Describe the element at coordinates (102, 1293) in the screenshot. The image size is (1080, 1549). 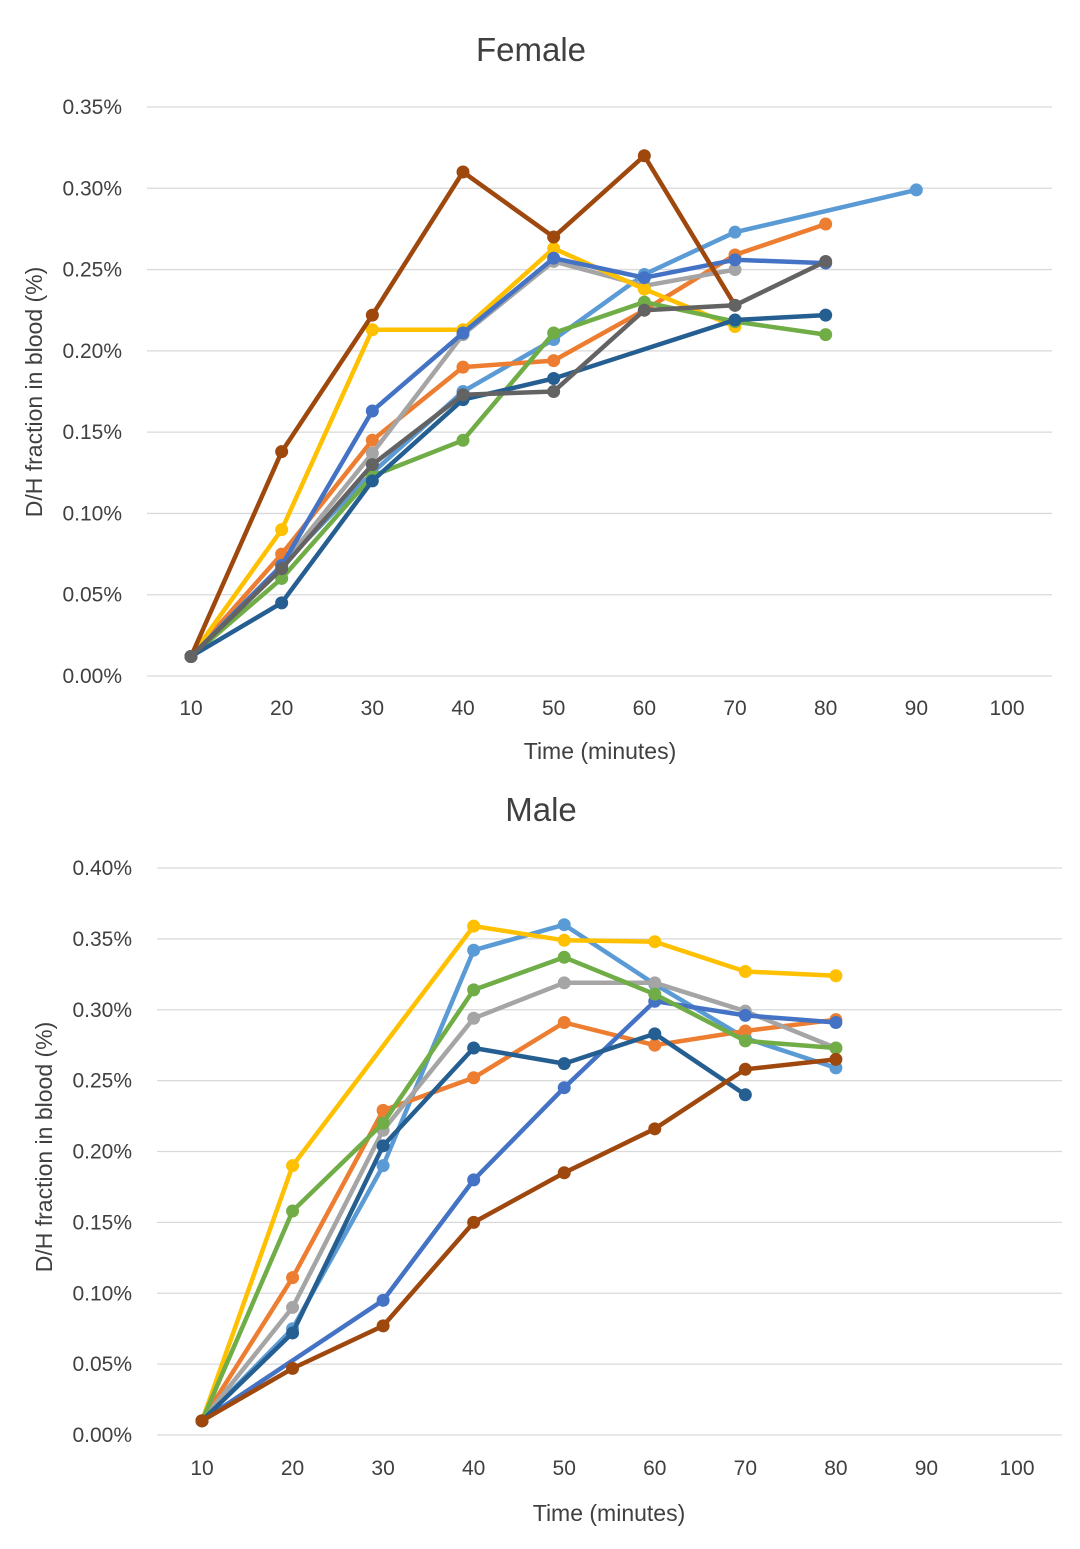
I see `y-tick-label: 0.10%` at that location.